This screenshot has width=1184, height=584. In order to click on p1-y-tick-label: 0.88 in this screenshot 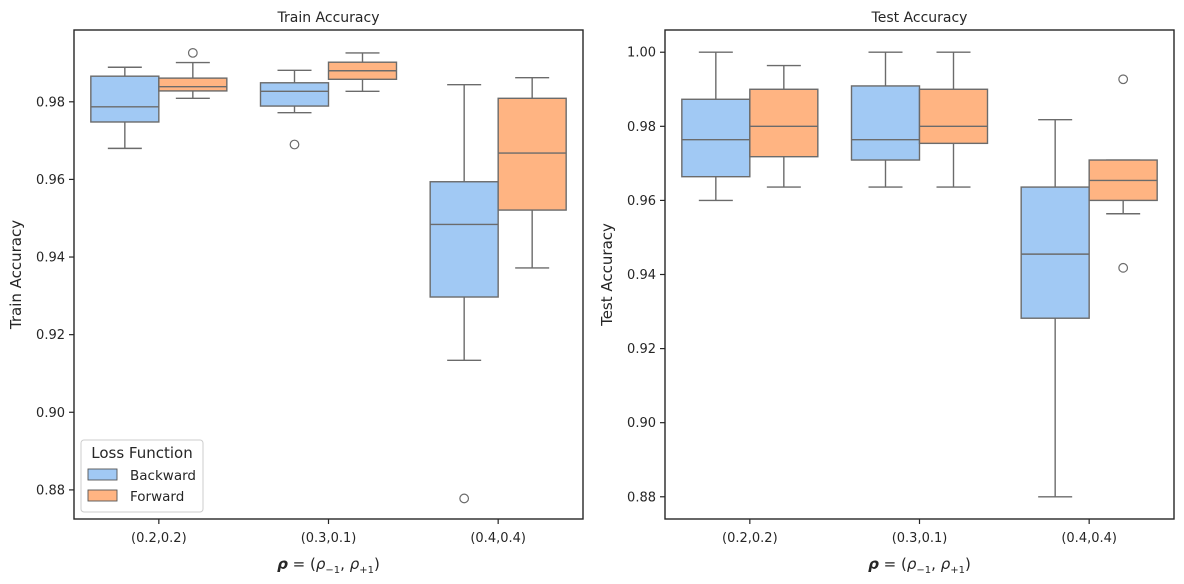, I will do `click(641, 497)`.